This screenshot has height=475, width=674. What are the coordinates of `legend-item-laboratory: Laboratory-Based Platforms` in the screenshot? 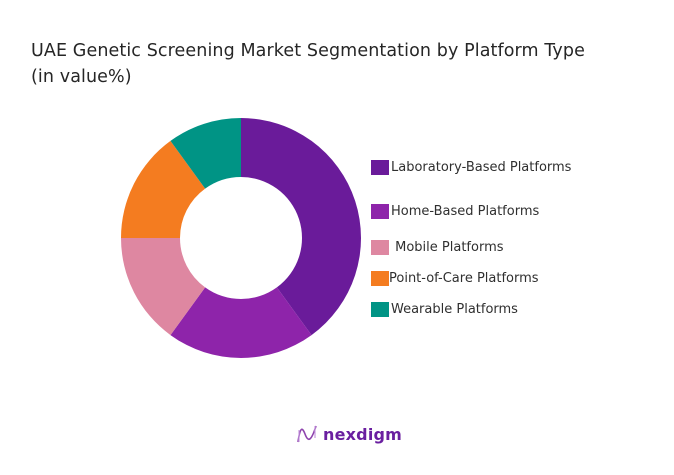 It's located at (471, 167).